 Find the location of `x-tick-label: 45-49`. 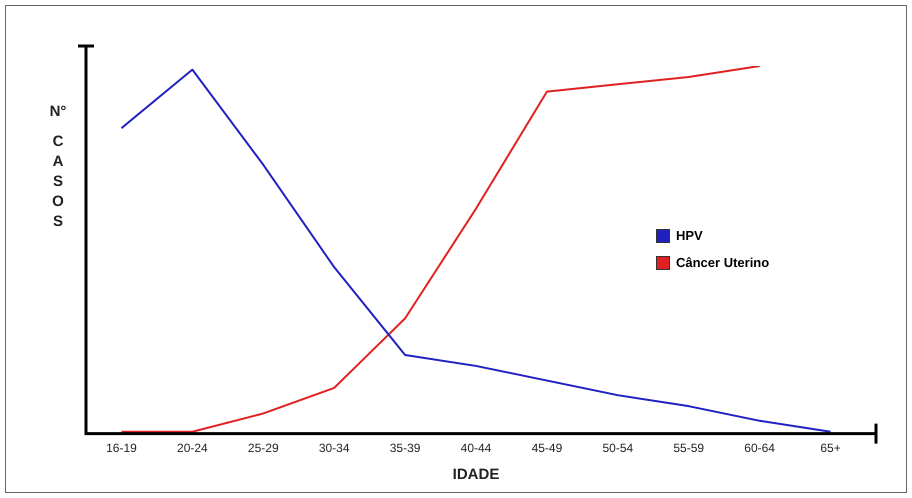

x-tick-label: 45-49 is located at coordinates (547, 448).